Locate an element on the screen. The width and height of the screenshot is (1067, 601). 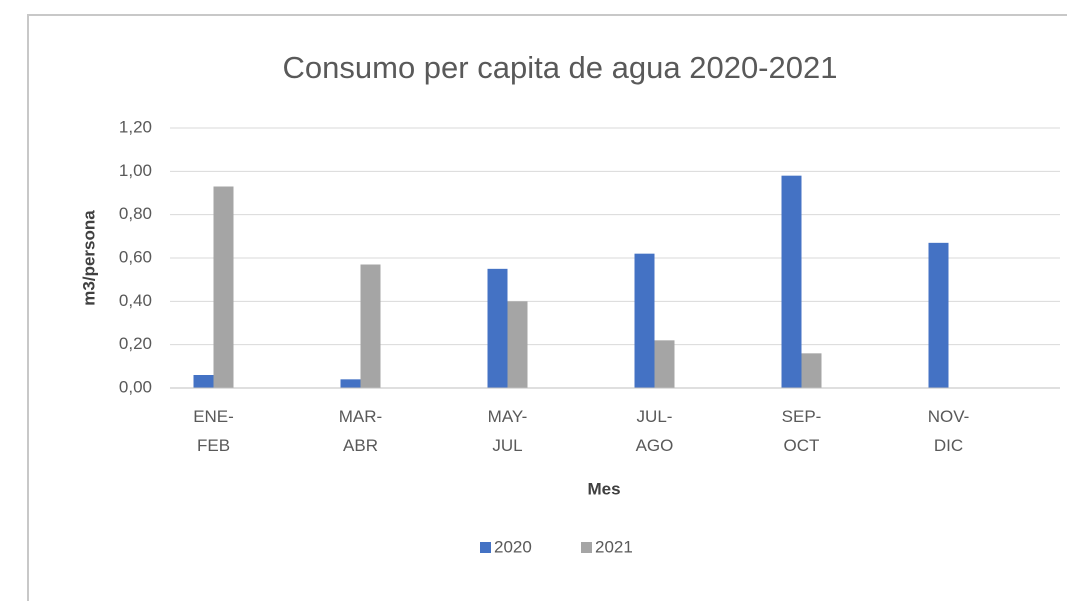
legend-label: 2020 is located at coordinates (513, 546).